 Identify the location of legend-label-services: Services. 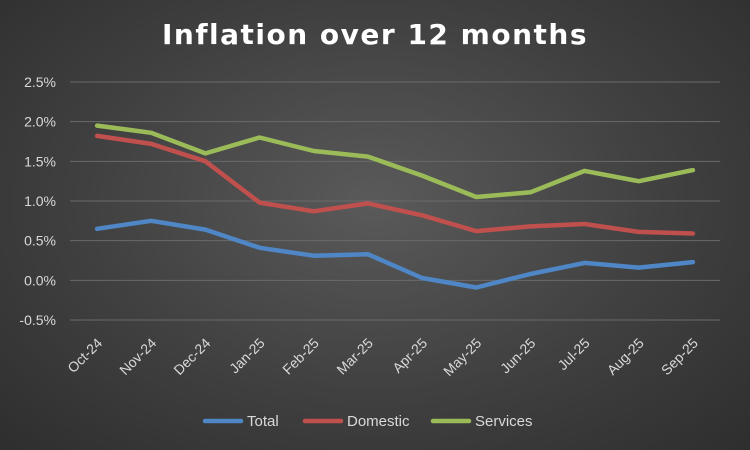
(504, 421).